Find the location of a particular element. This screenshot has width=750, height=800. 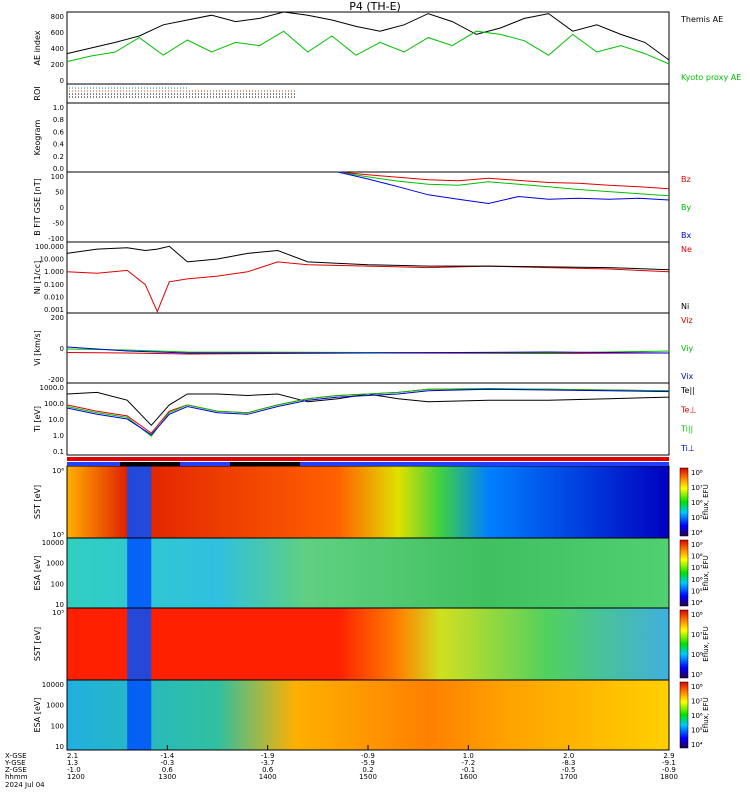

panel-sst_i is located at coordinates (377, 644).